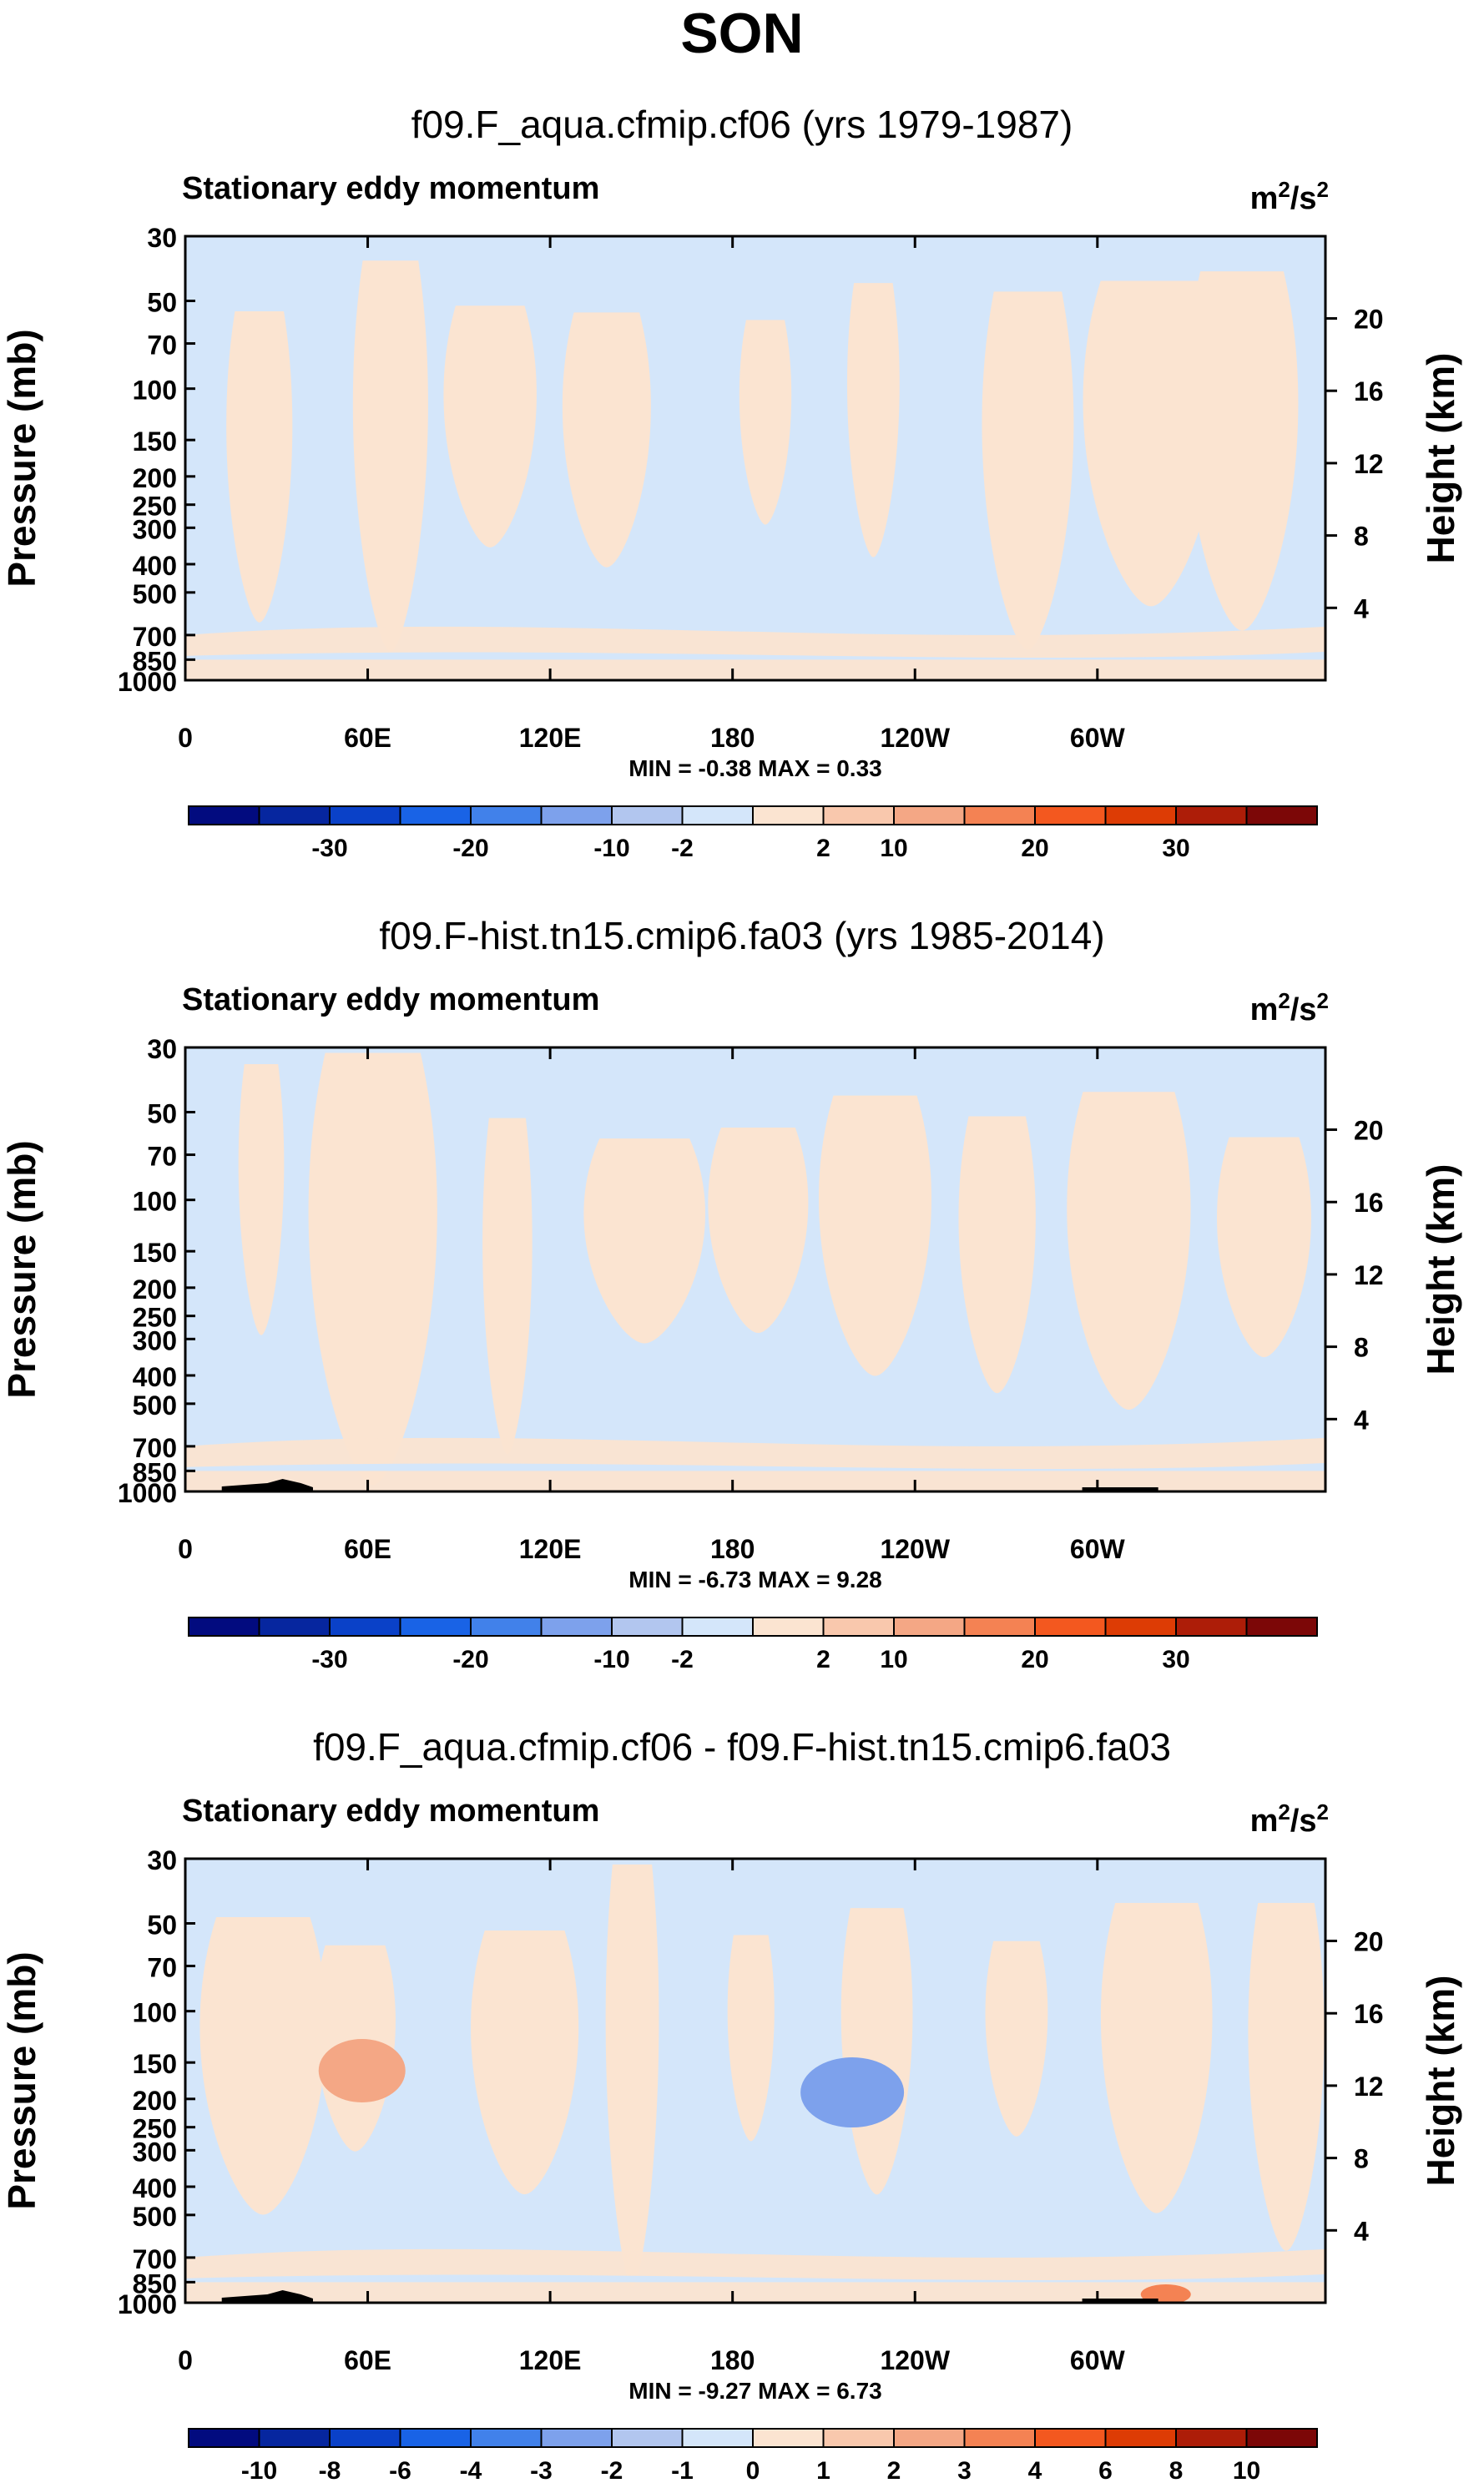 This screenshot has width=1484, height=2483. I want to click on x-tick-label: 120E, so click(550, 738).